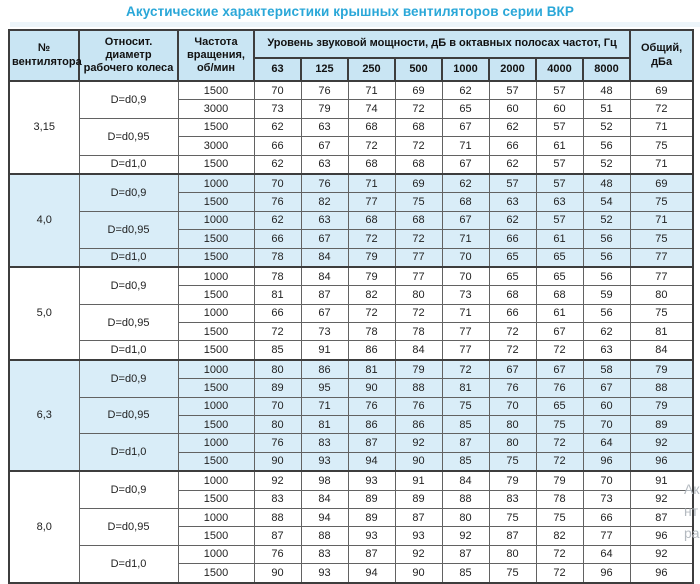  What do you see at coordinates (662, 55) in the screenshot?
I see `col-header-total-dba: Общий, дБа` at bounding box center [662, 55].